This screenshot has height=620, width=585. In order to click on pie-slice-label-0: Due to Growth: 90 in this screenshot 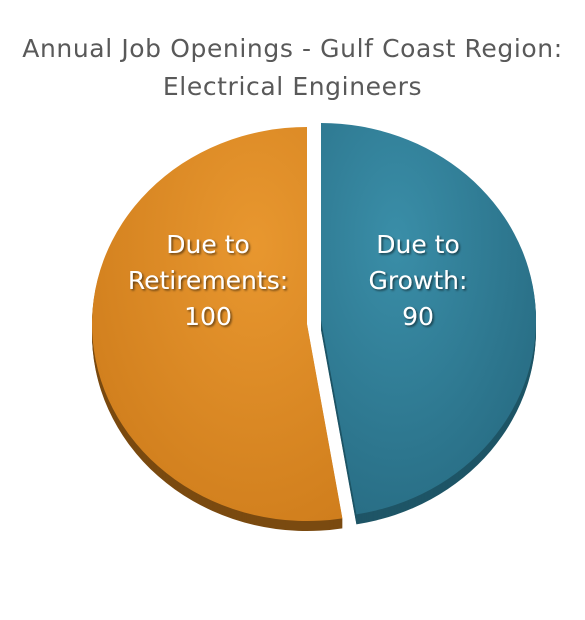, I will do `click(418, 280)`.